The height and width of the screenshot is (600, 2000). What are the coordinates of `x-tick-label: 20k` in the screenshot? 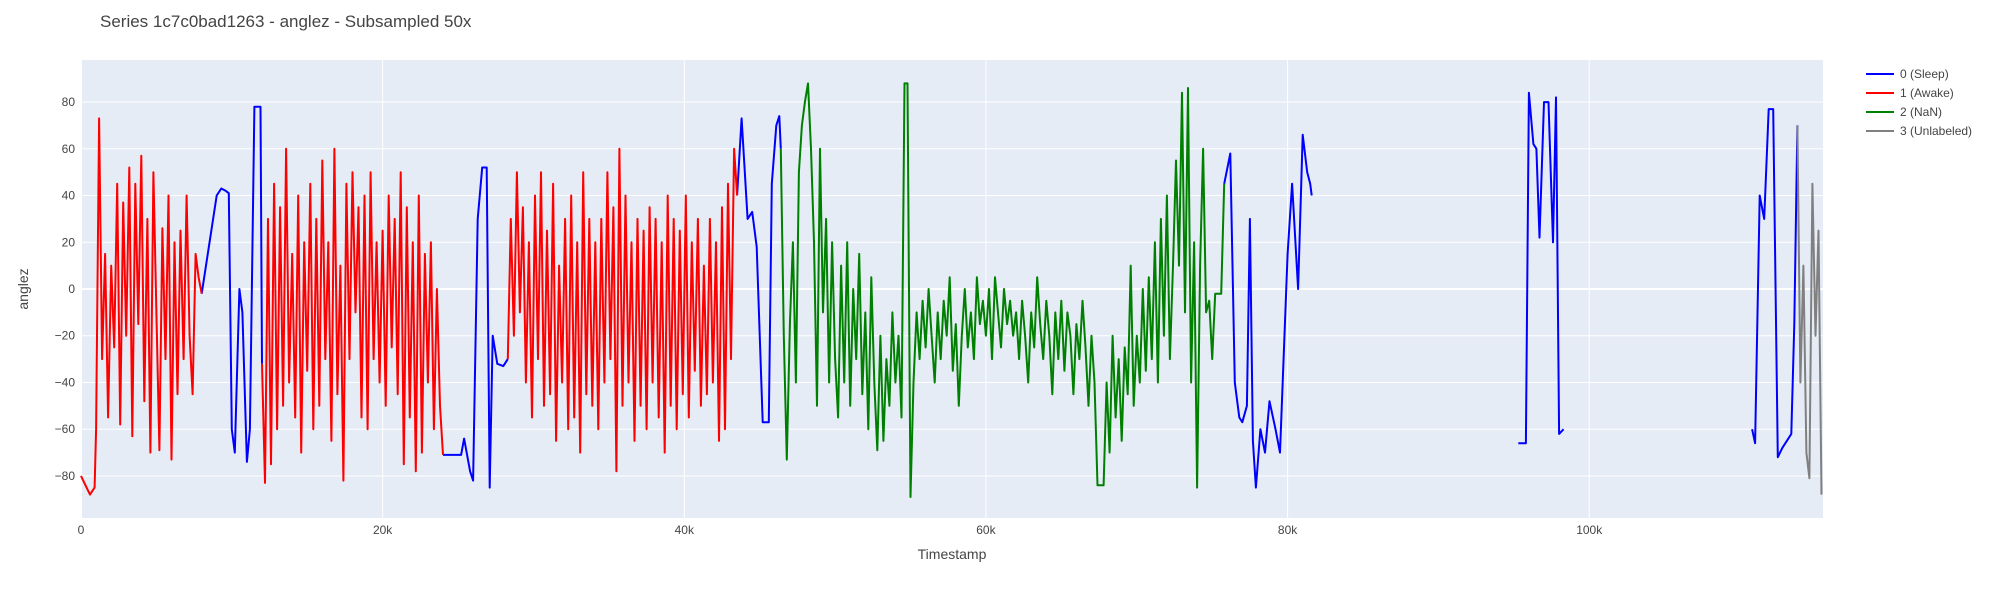 It's located at (383, 530).